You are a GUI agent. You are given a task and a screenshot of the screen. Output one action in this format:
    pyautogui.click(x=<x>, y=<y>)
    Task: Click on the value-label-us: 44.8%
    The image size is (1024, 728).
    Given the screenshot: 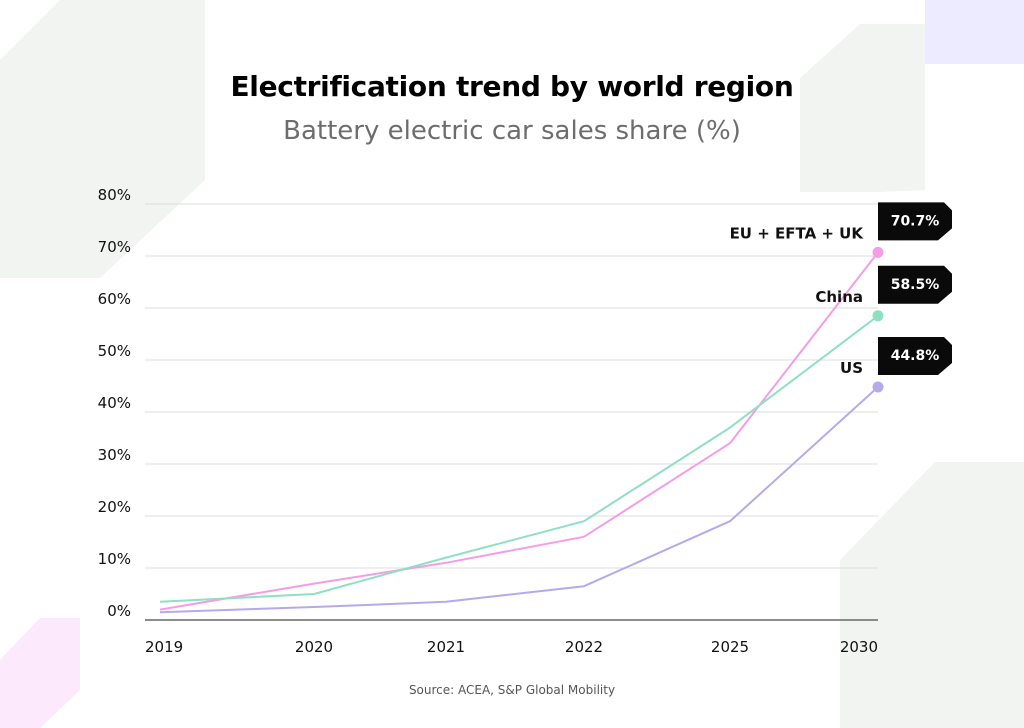 What is the action you would take?
    pyautogui.click(x=915, y=356)
    